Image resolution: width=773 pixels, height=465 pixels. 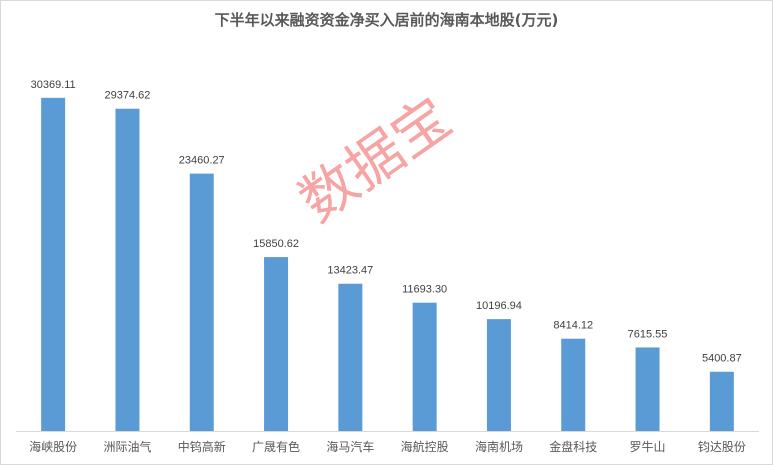 What do you see at coordinates (722, 447) in the screenshot?
I see `x-tick-label: 钧达股份` at bounding box center [722, 447].